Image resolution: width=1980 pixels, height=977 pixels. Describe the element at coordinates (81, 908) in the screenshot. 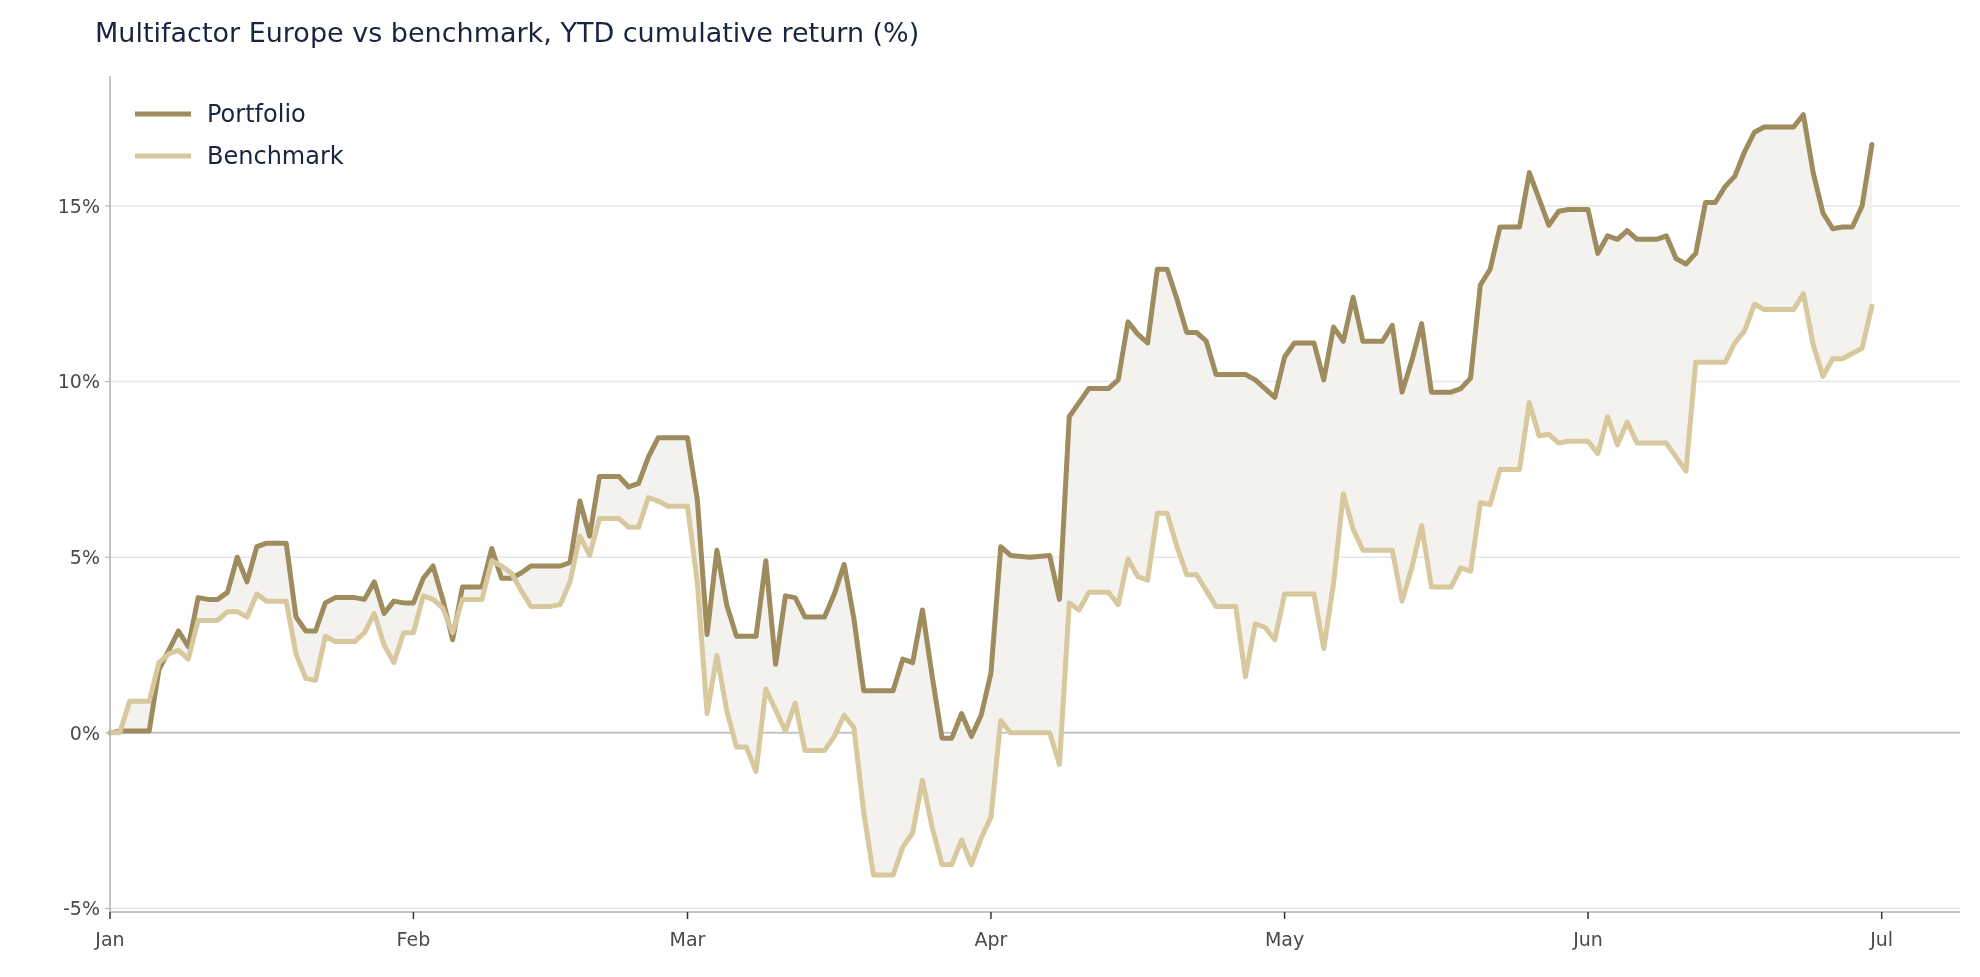

I see `y-tick-label: -5%` at that location.